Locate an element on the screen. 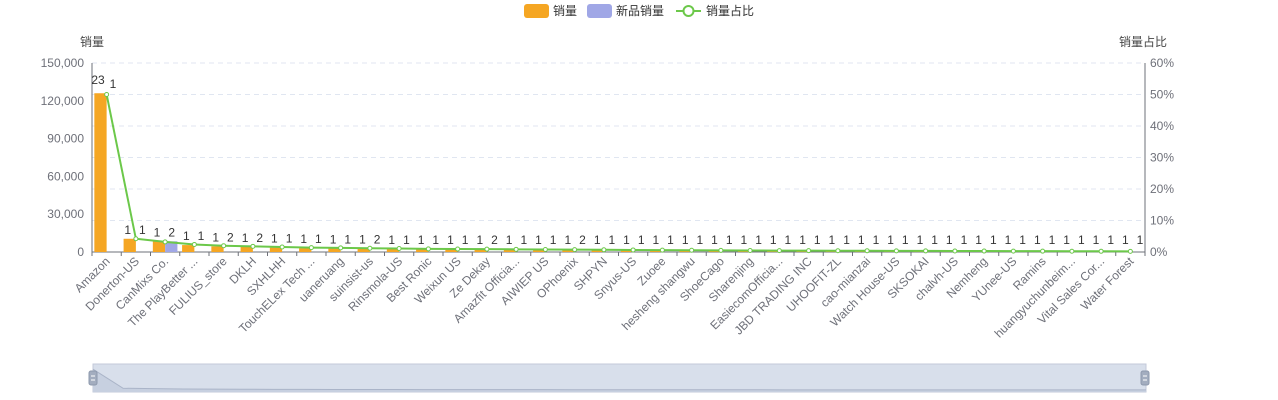  y-left-axis-name: 销量 is located at coordinates (92, 42).